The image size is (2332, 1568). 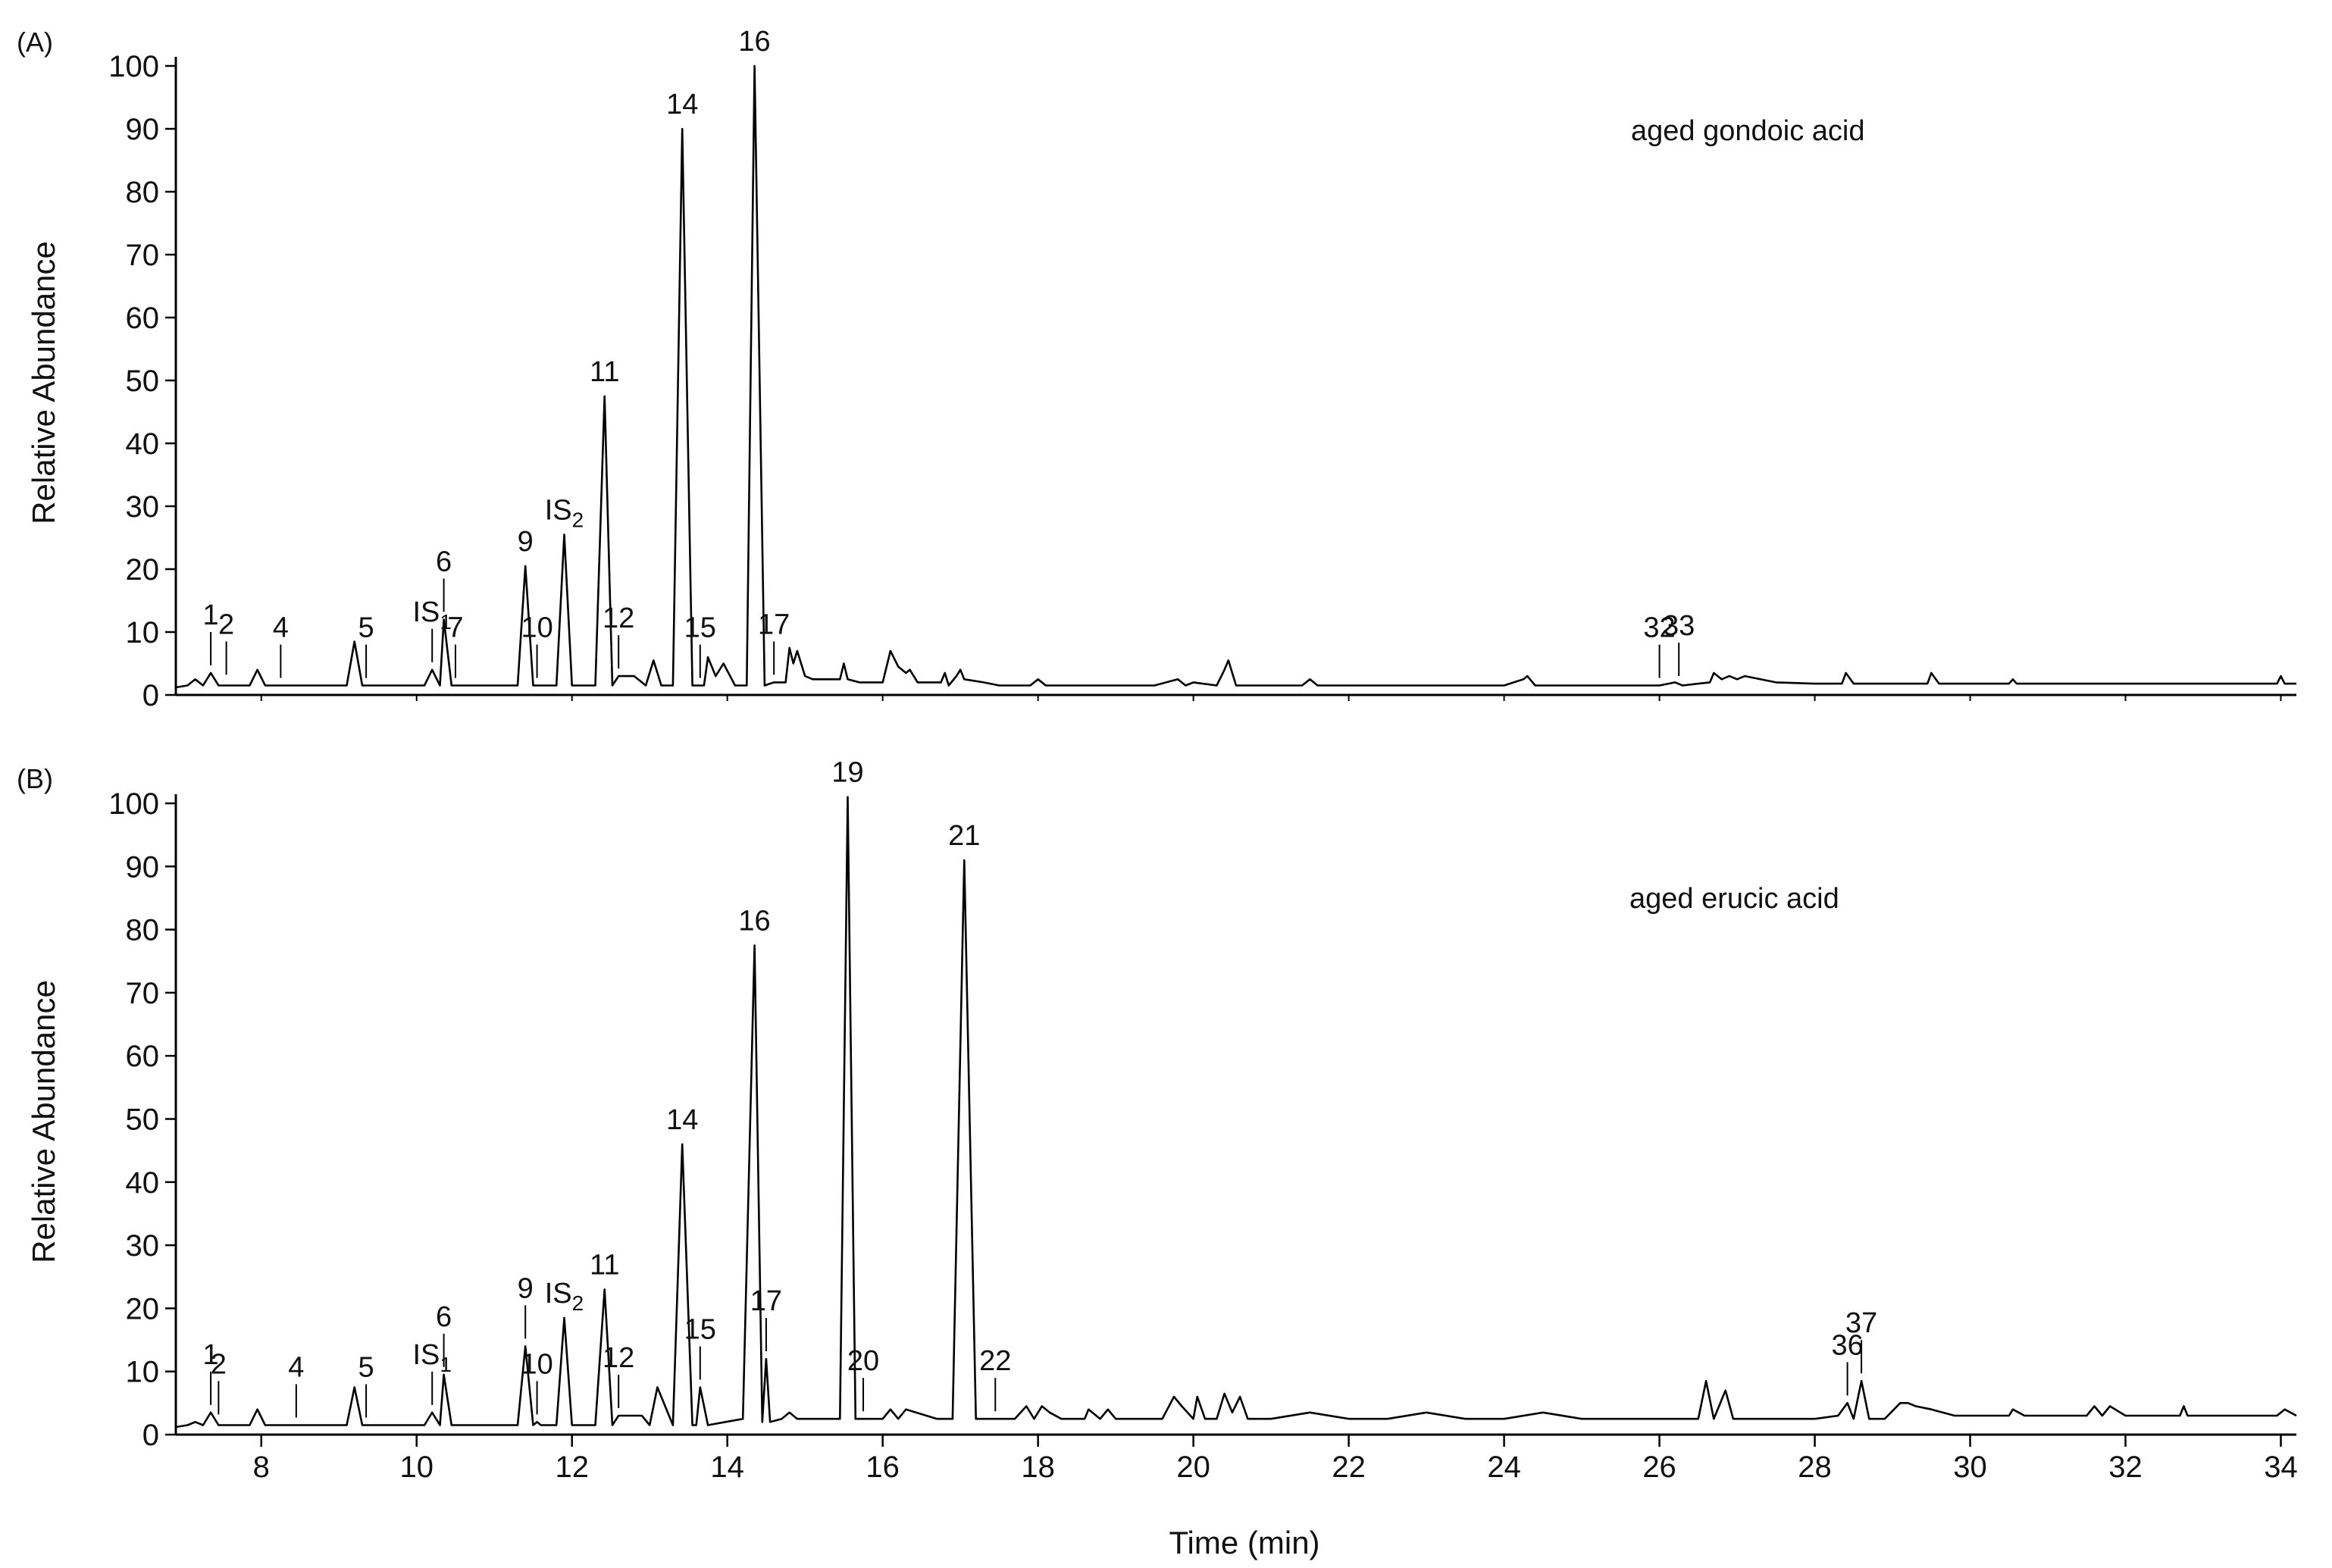 What do you see at coordinates (366, 628) in the screenshot?
I see `panel-a-peak-label: 5` at bounding box center [366, 628].